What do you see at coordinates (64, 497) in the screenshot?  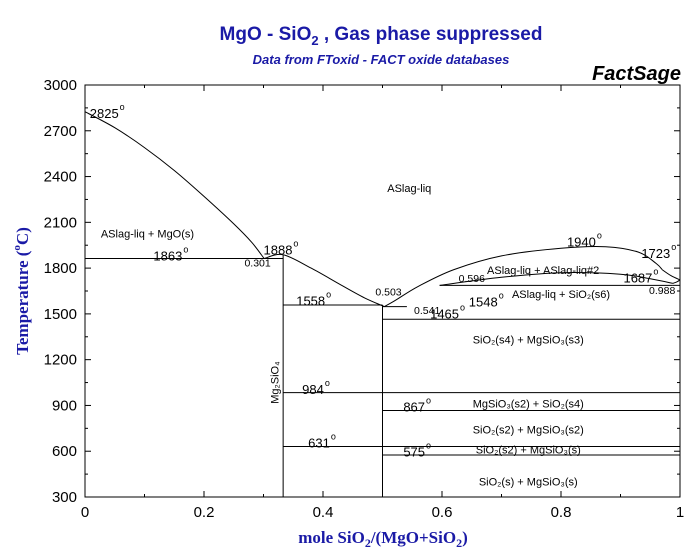 I see `y-tick-label: 300` at bounding box center [64, 497].